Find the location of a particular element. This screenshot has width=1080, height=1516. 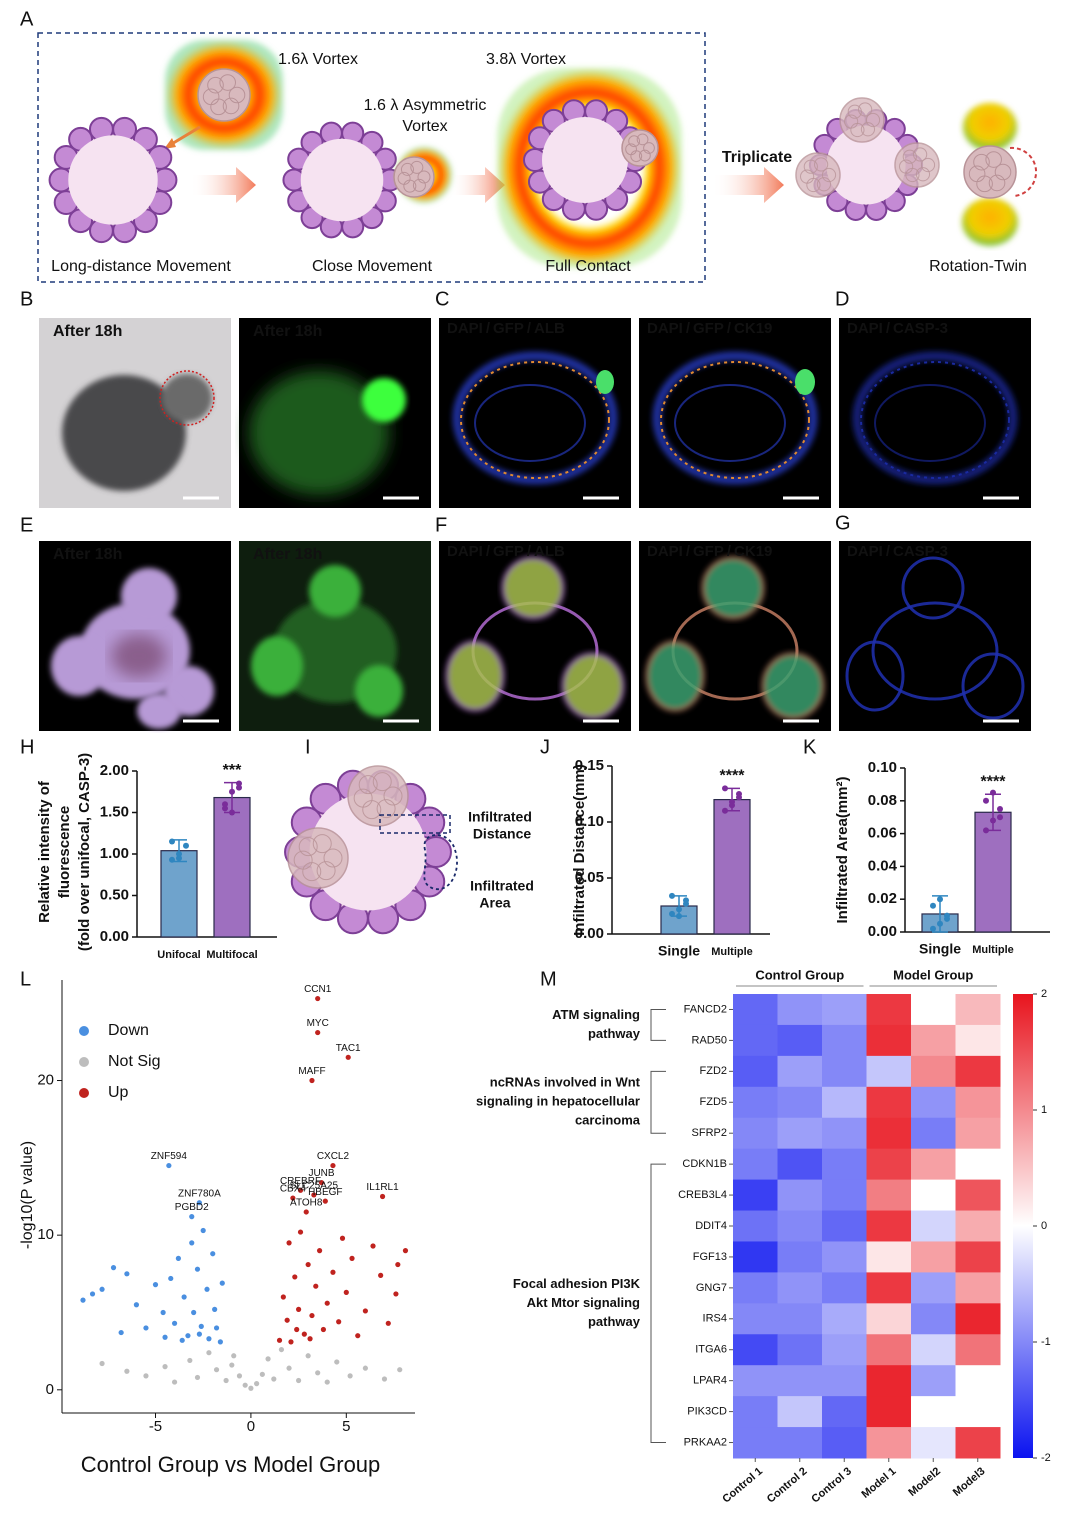

gene-label: FZD2 is located at coordinates (714, 1071).